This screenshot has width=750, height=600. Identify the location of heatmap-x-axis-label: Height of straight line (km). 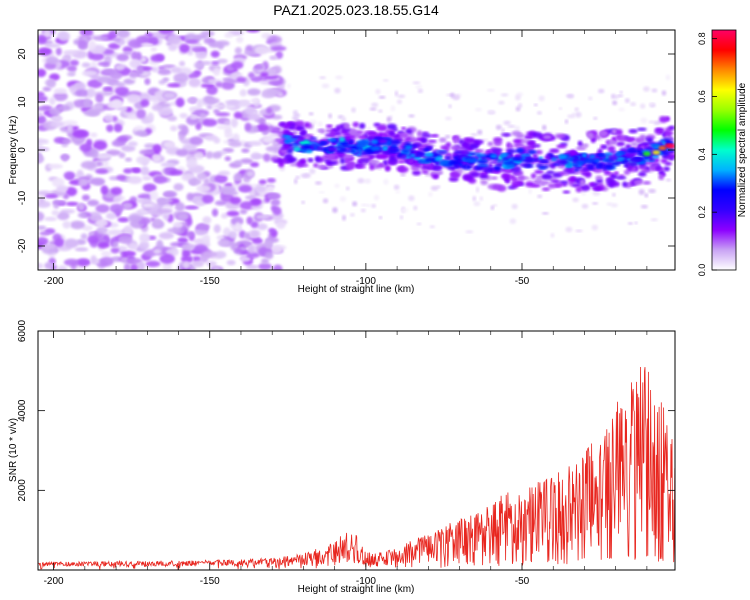
(356, 289).